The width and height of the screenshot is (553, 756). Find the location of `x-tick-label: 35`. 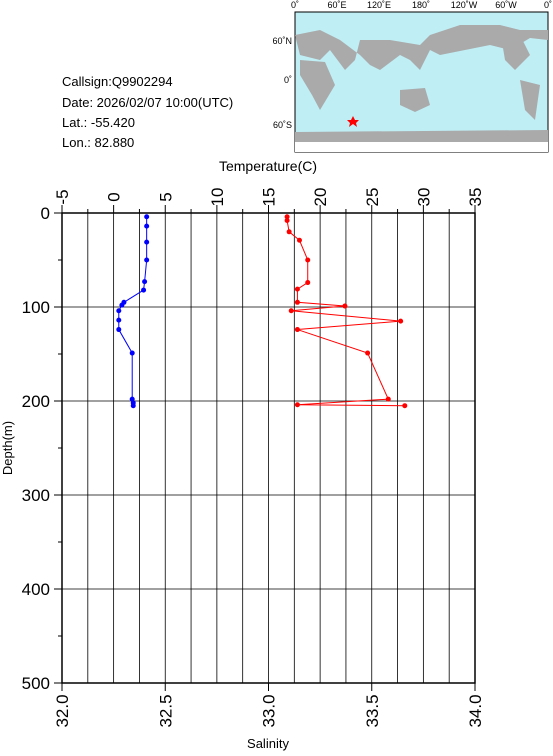

x-tick-label: 35 is located at coordinates (475, 197).